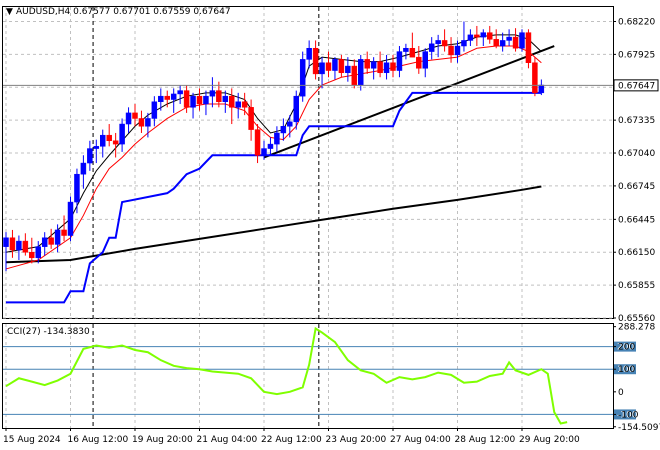 The image size is (660, 450). I want to click on price-tick-label: 0.66150, so click(636, 253).